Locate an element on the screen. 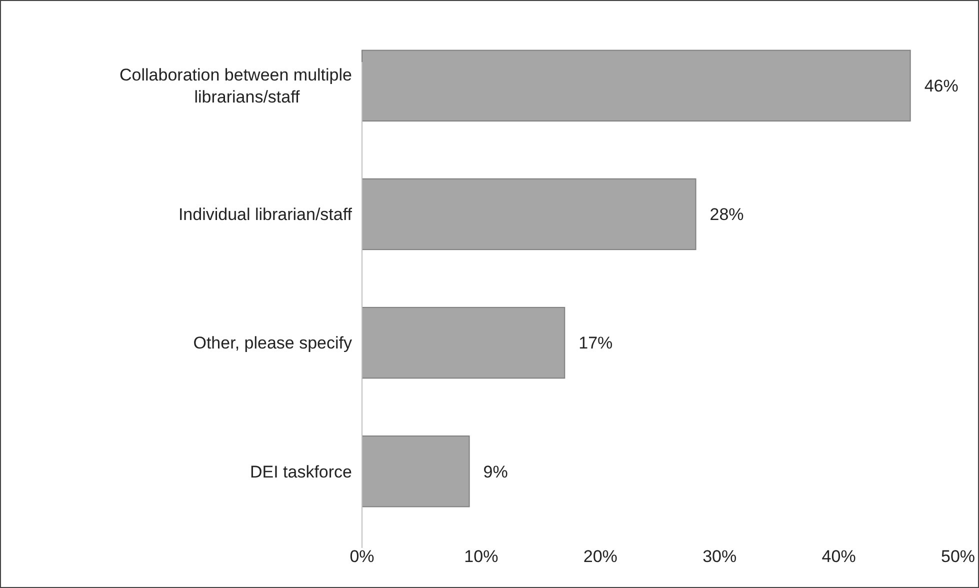 Image resolution: width=979 pixels, height=588 pixels. y-tick-label: Collaboration between multiple librarians/staff is located at coordinates (236, 86).